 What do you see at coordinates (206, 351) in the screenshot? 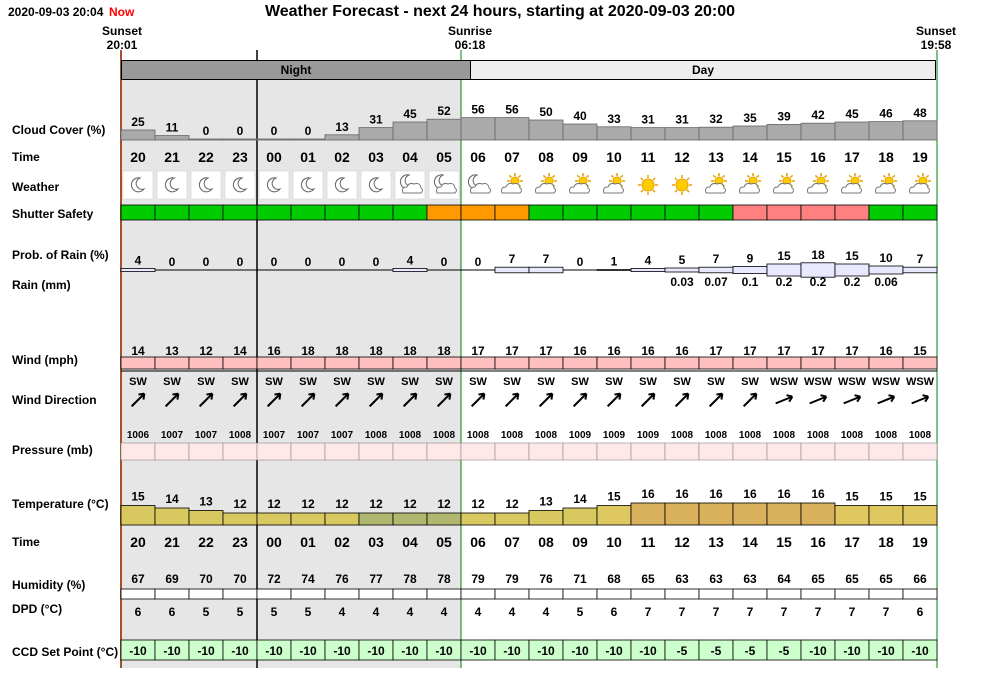
I see `wind-value: 12` at bounding box center [206, 351].